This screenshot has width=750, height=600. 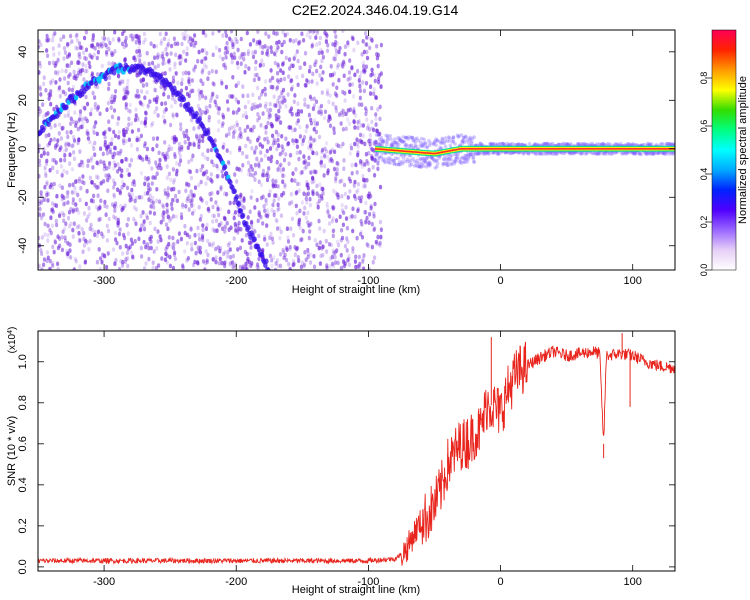 I want to click on colorbar-tick-label: 0.8, so click(x=704, y=78).